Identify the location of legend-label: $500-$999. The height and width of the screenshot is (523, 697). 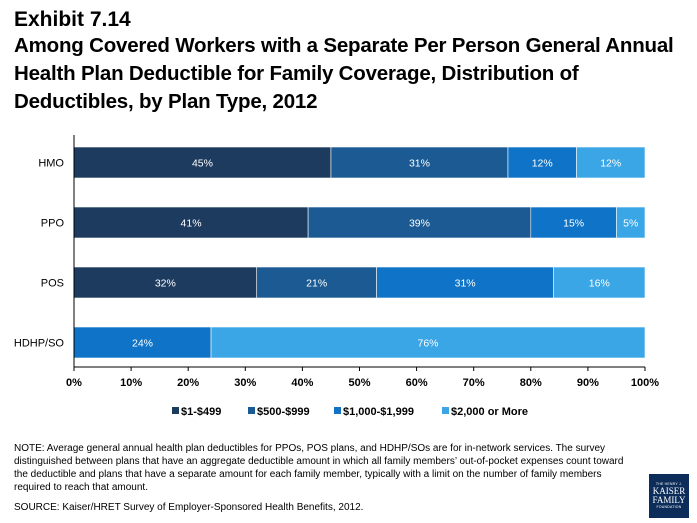
(283, 412).